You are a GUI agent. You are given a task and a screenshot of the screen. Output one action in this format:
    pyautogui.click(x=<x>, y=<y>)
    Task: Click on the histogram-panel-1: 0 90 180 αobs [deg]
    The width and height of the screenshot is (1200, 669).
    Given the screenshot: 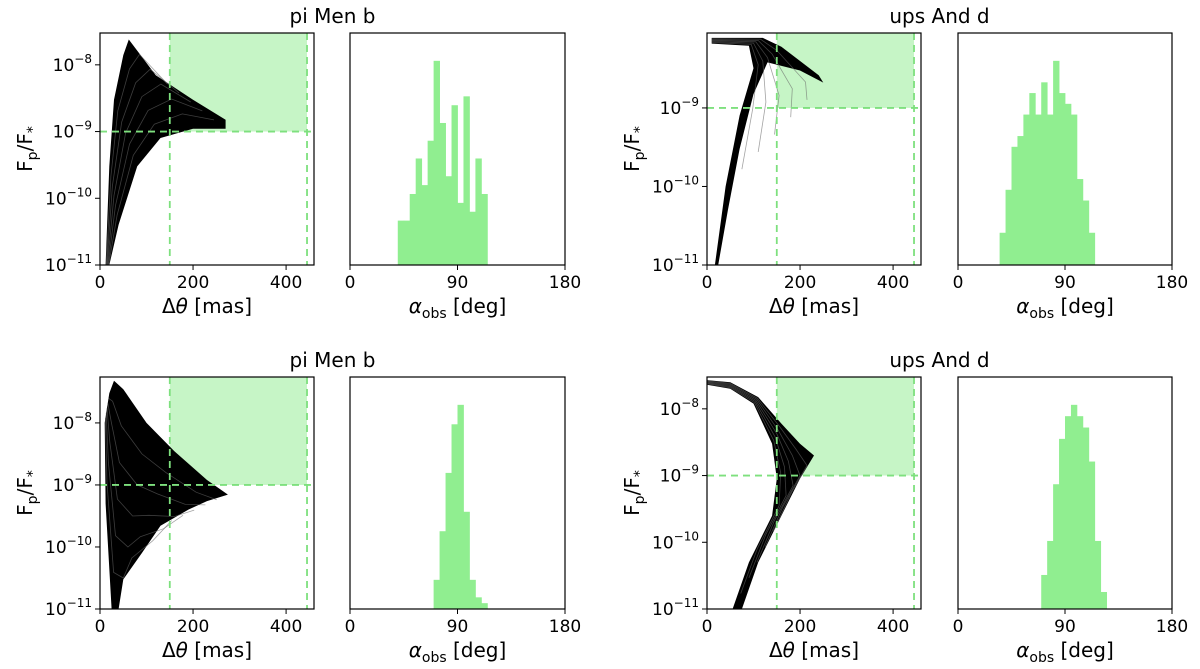 What is the action you would take?
    pyautogui.click(x=1070, y=177)
    